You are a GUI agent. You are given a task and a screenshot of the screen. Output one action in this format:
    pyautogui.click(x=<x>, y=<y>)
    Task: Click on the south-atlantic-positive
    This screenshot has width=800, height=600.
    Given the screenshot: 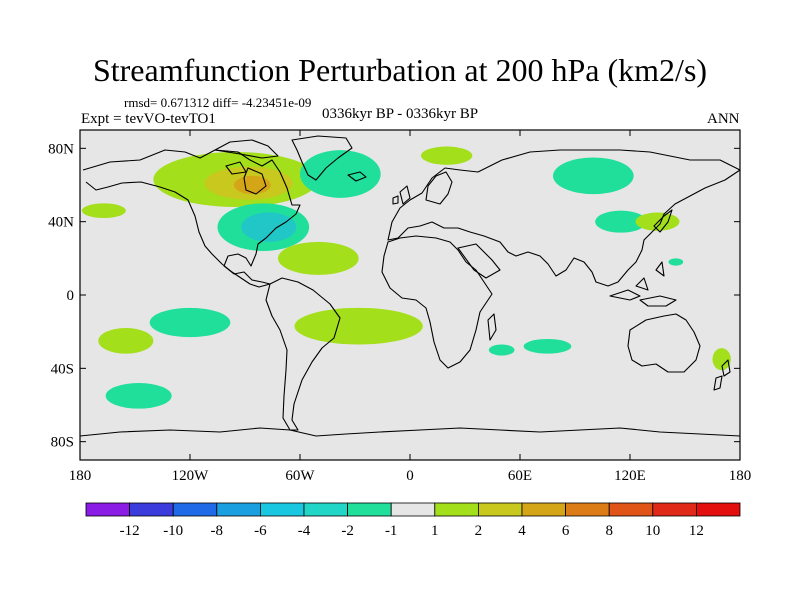 What is the action you would take?
    pyautogui.click(x=358, y=326)
    